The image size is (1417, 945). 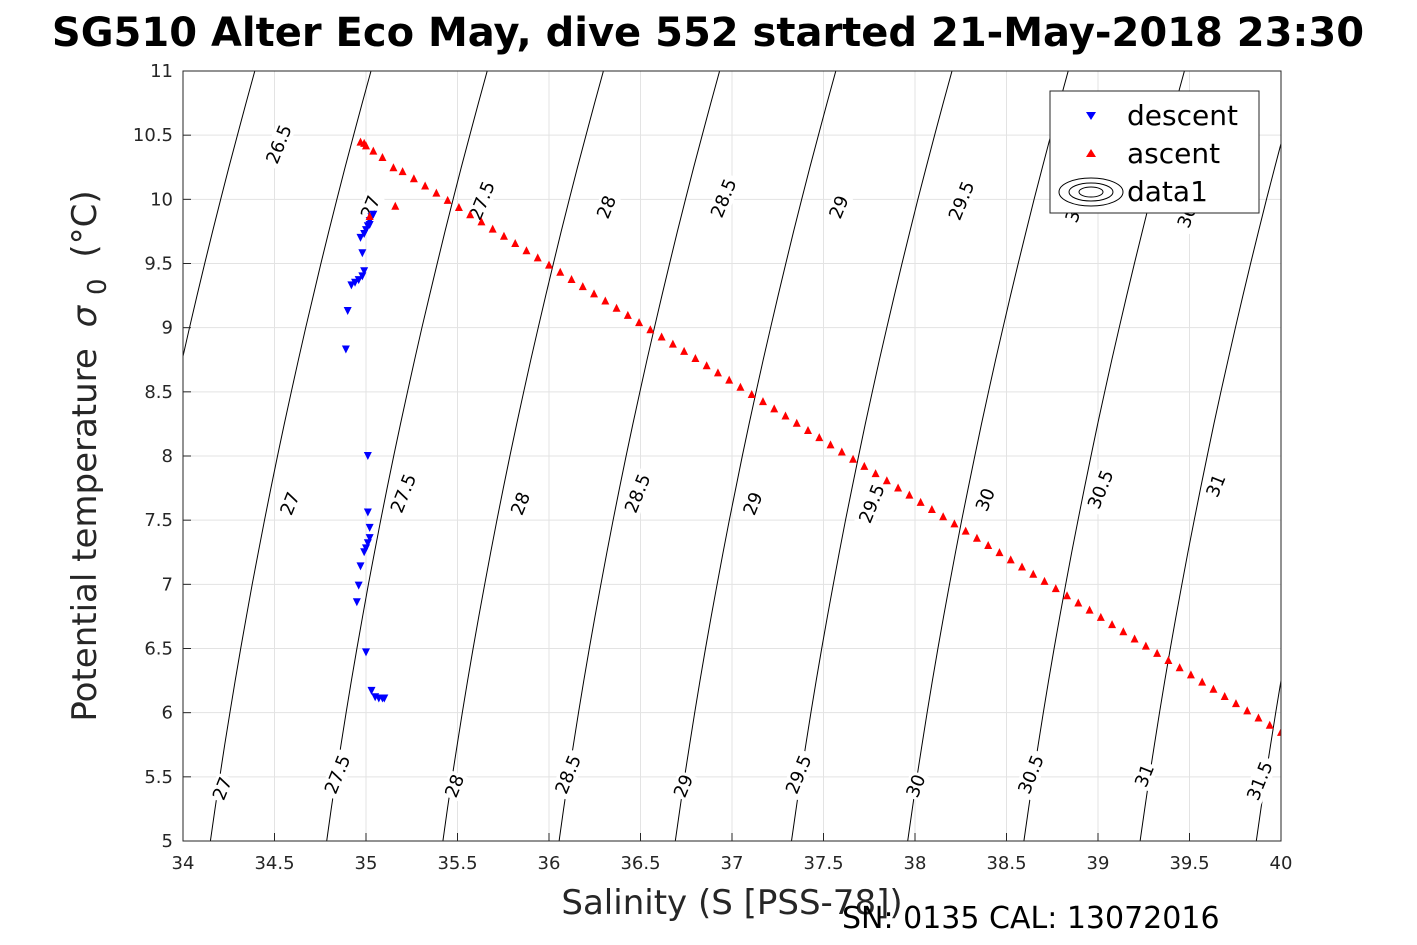 I want to click on y-tick-label: 8, so click(x=167, y=456).